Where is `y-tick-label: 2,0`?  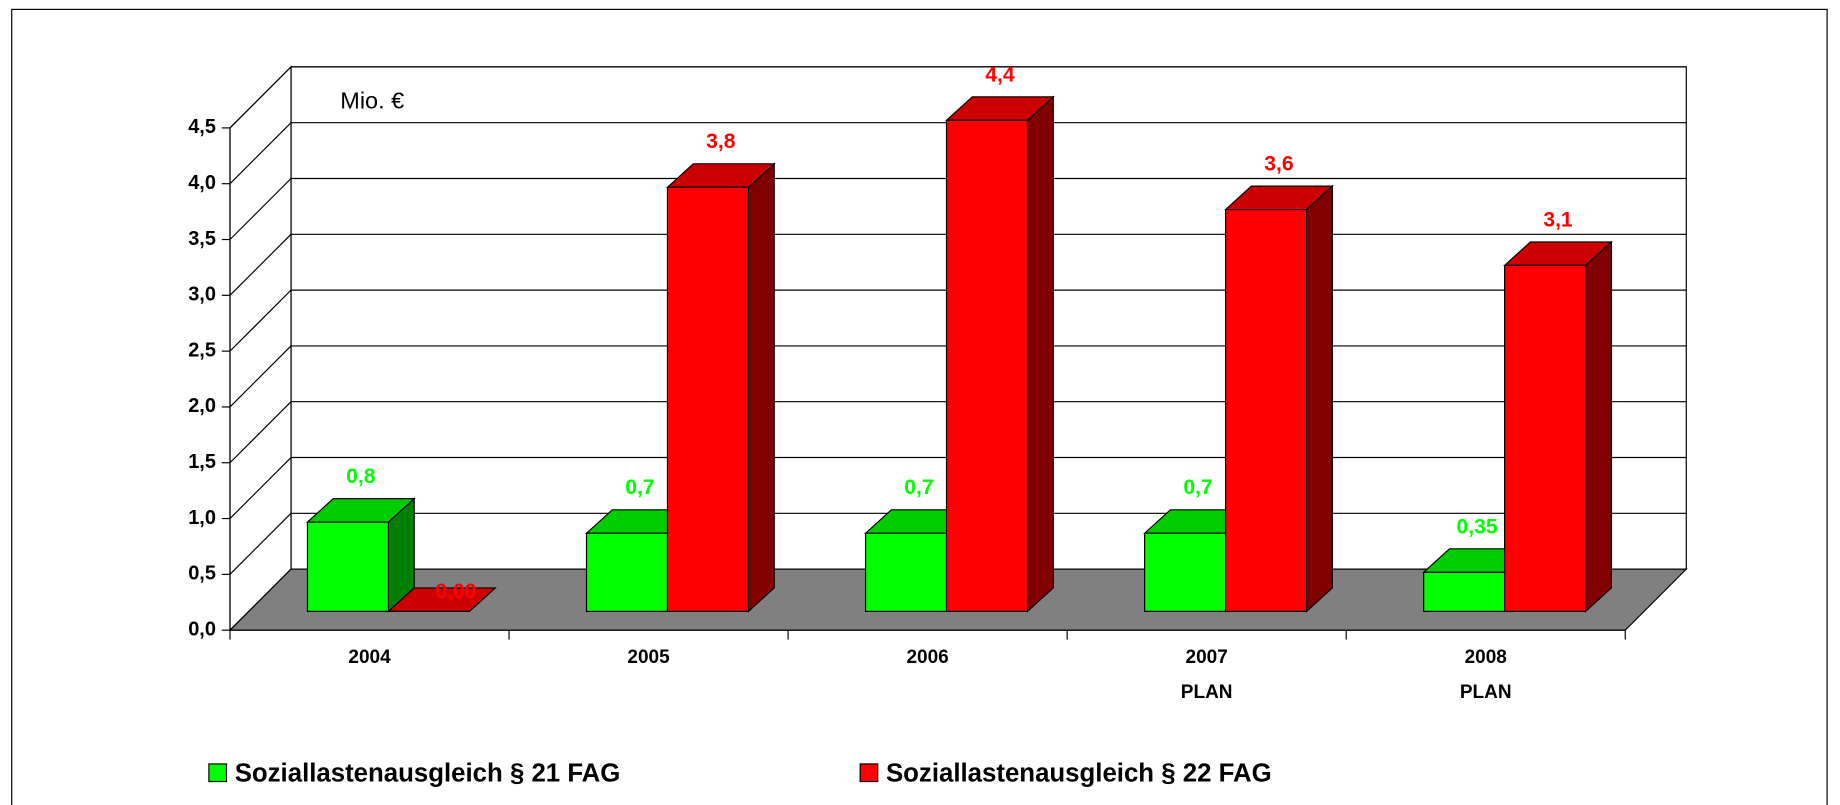
y-tick-label: 2,0 is located at coordinates (202, 406).